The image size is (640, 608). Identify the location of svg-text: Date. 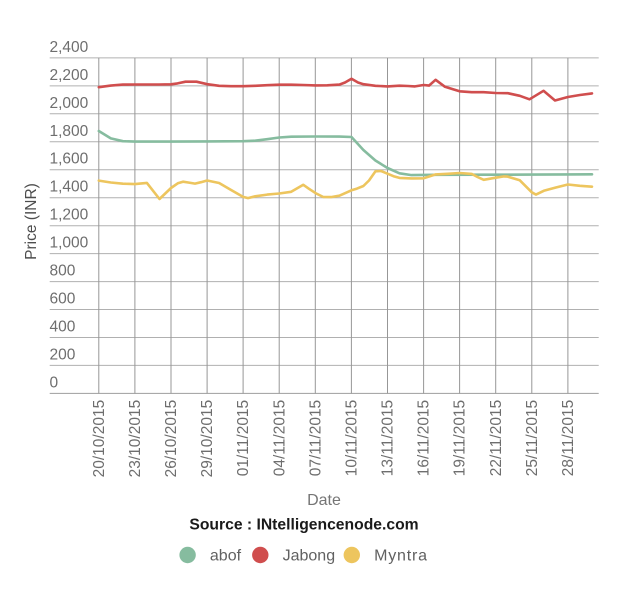
(324, 500).